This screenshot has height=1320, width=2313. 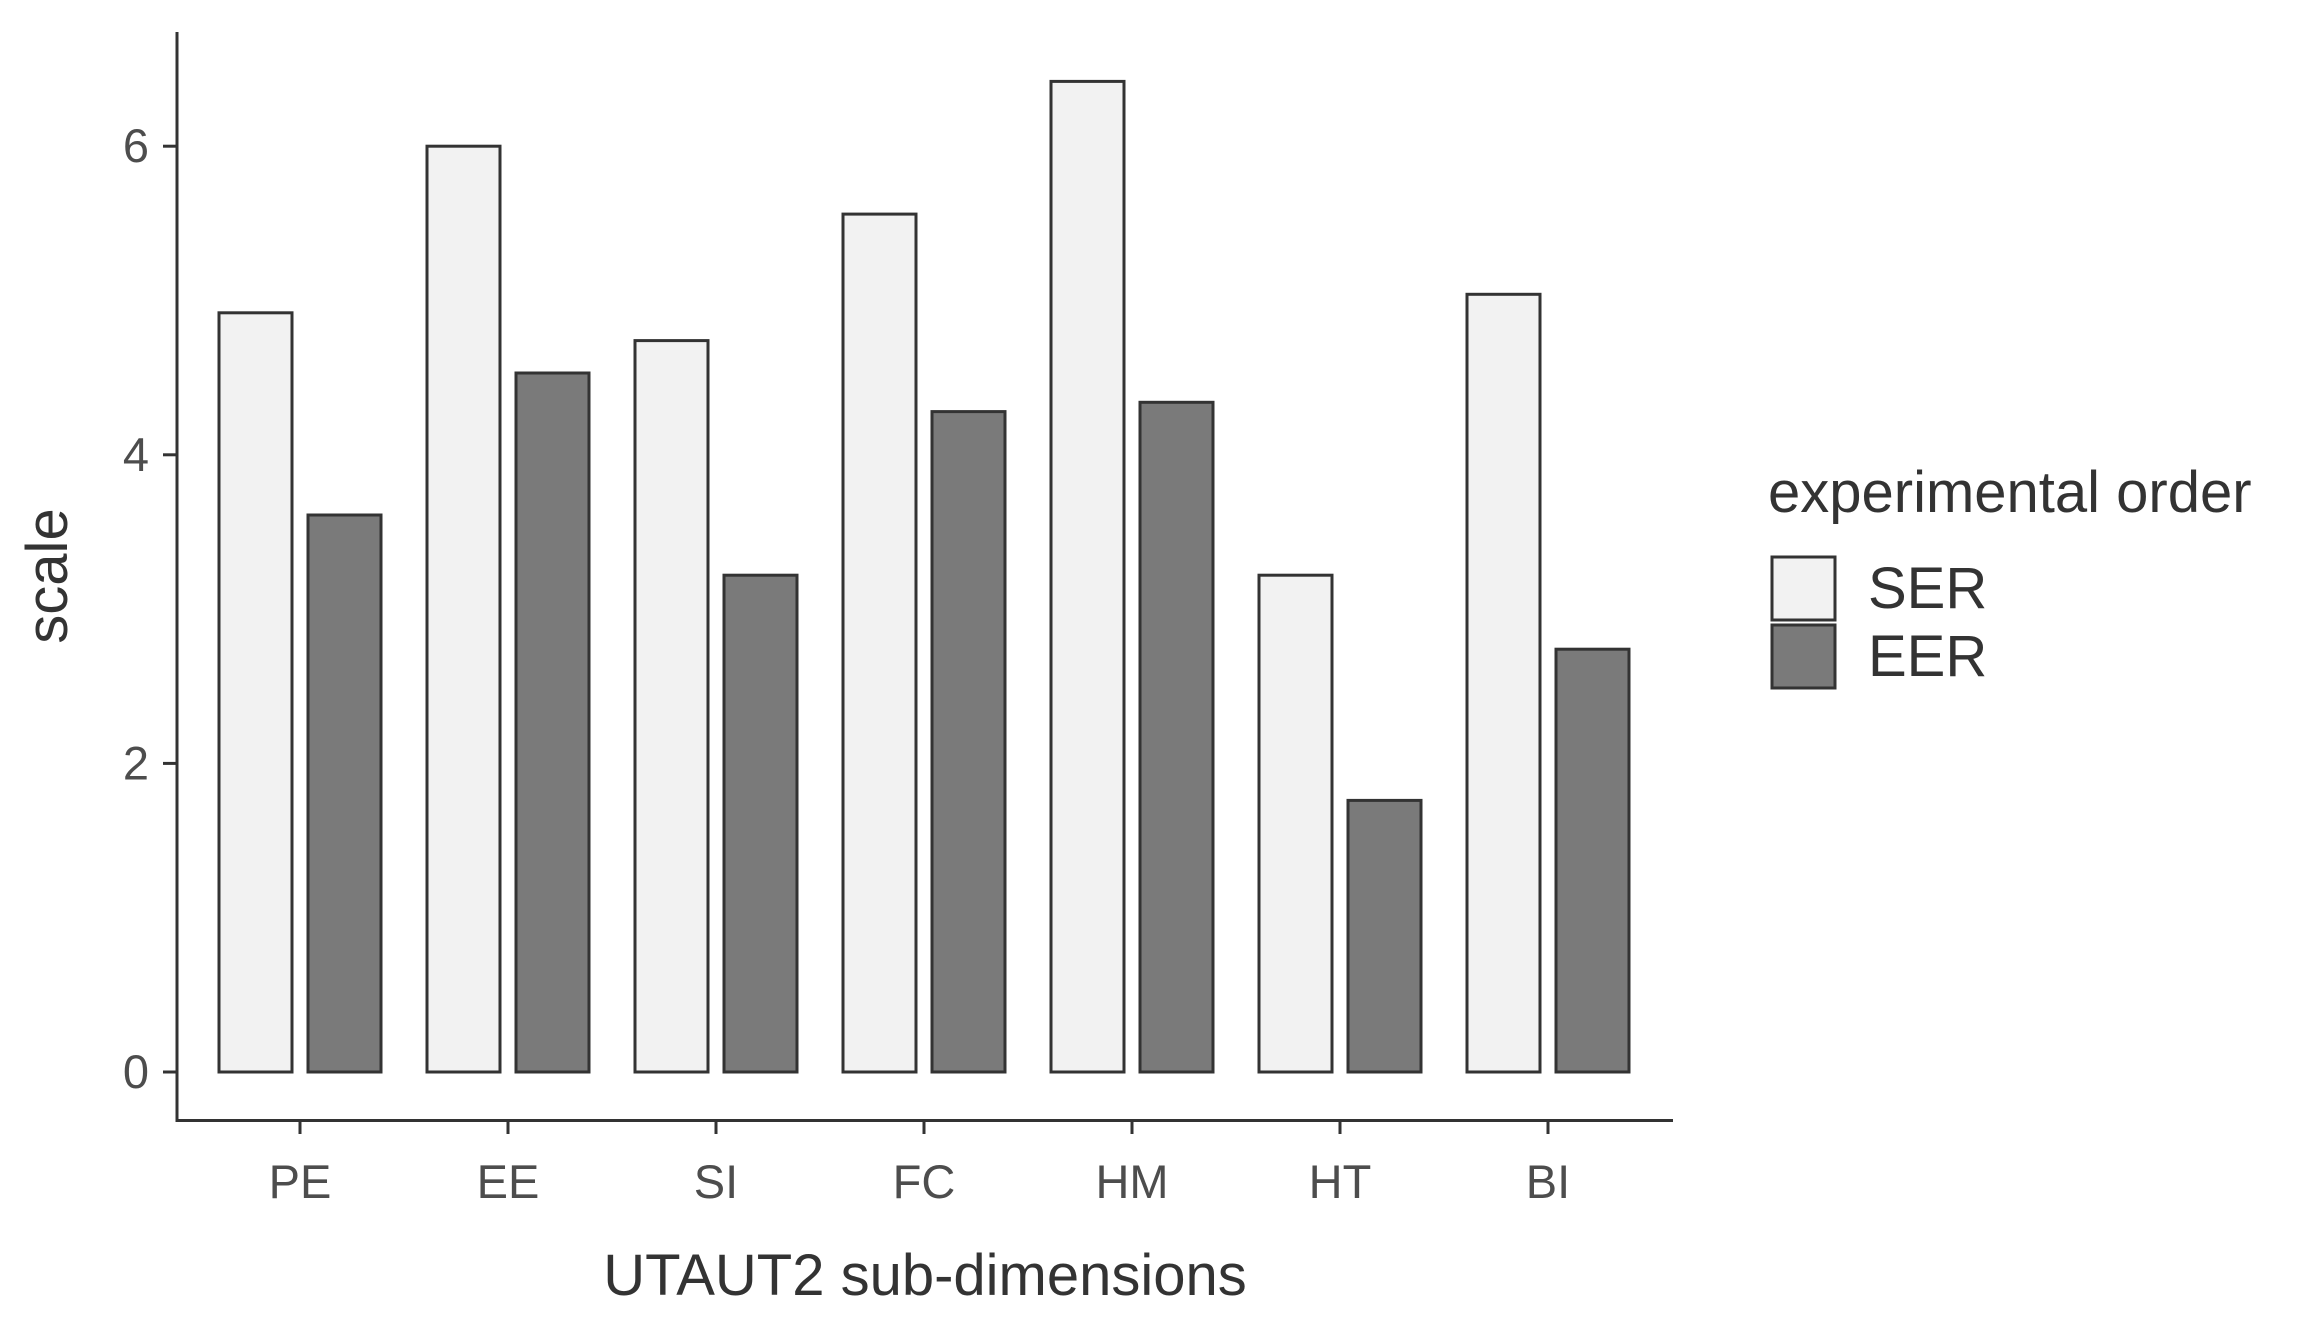 What do you see at coordinates (716, 1181) in the screenshot?
I see `x-tick-label-si: SI` at bounding box center [716, 1181].